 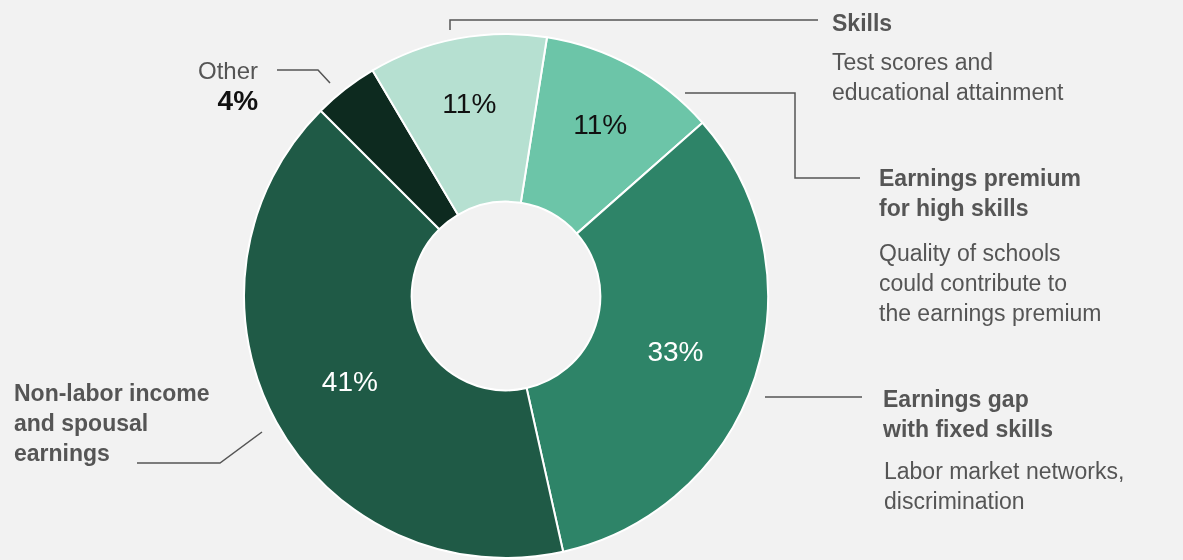 I want to click on slice-label: Other, so click(x=228, y=70).